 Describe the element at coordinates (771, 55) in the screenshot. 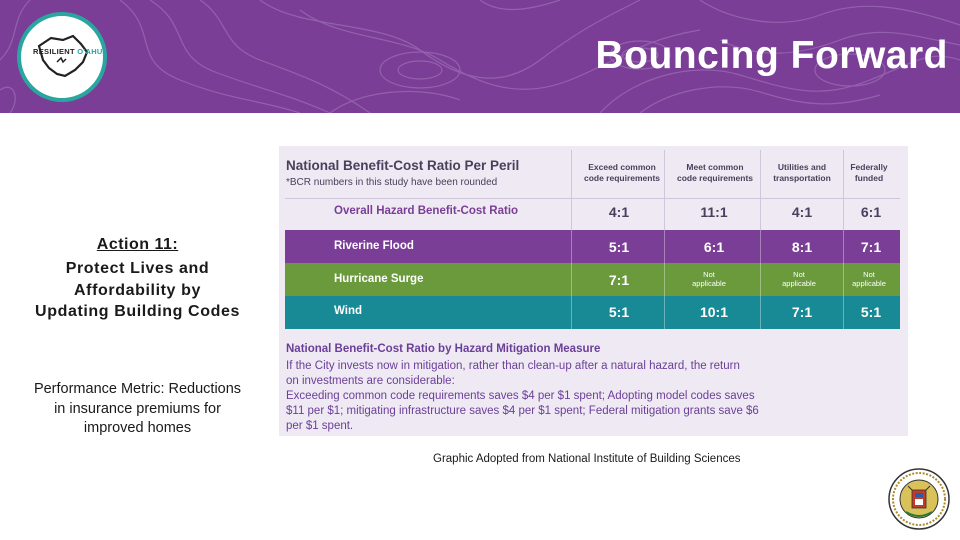

I see `page-title: Bouncing Forward` at that location.